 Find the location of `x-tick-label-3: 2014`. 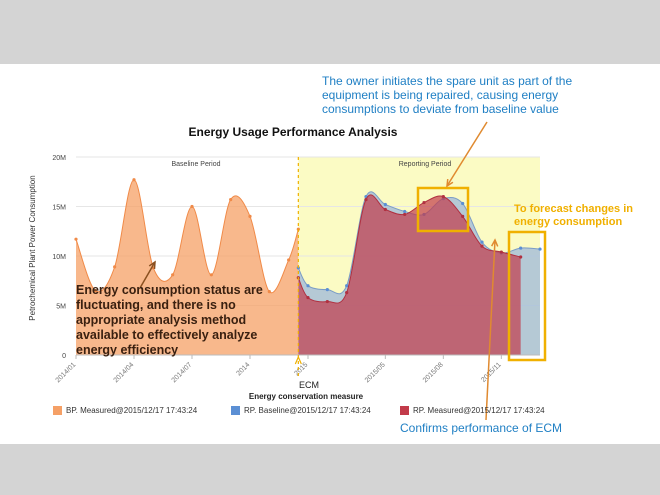

x-tick-label-3: 2014 is located at coordinates (243, 369).